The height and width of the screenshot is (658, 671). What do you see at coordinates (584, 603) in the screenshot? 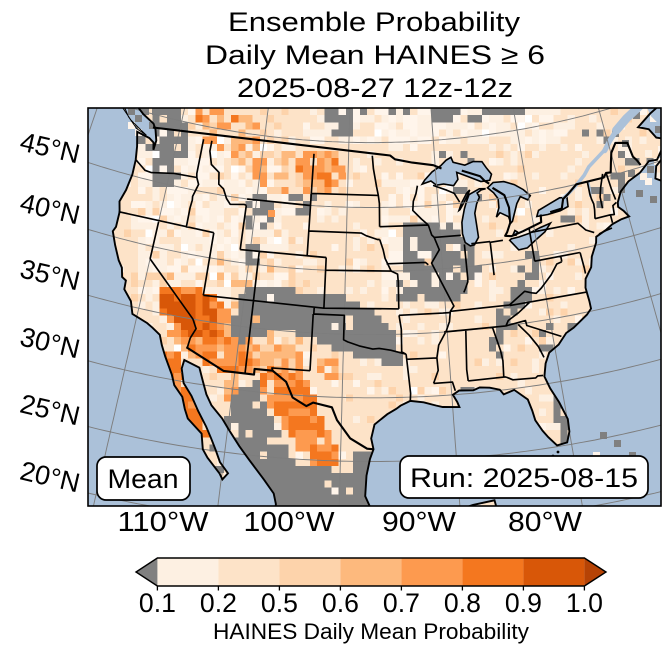
I see `svg-text: 1.0` at bounding box center [584, 603].